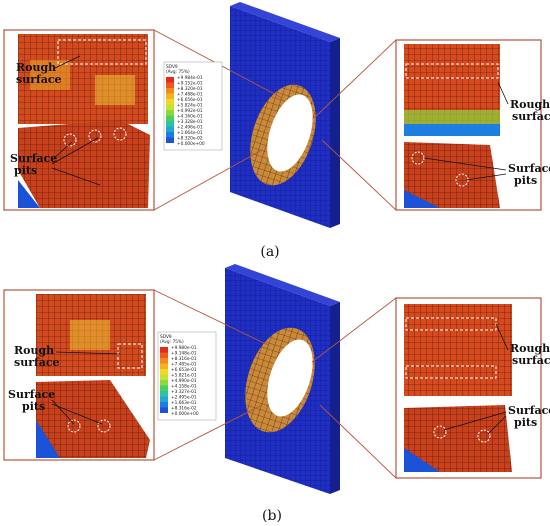  What do you see at coordinates (184, 359) in the screenshot?
I see `legend-value: +8.316e-01` at bounding box center [184, 359].